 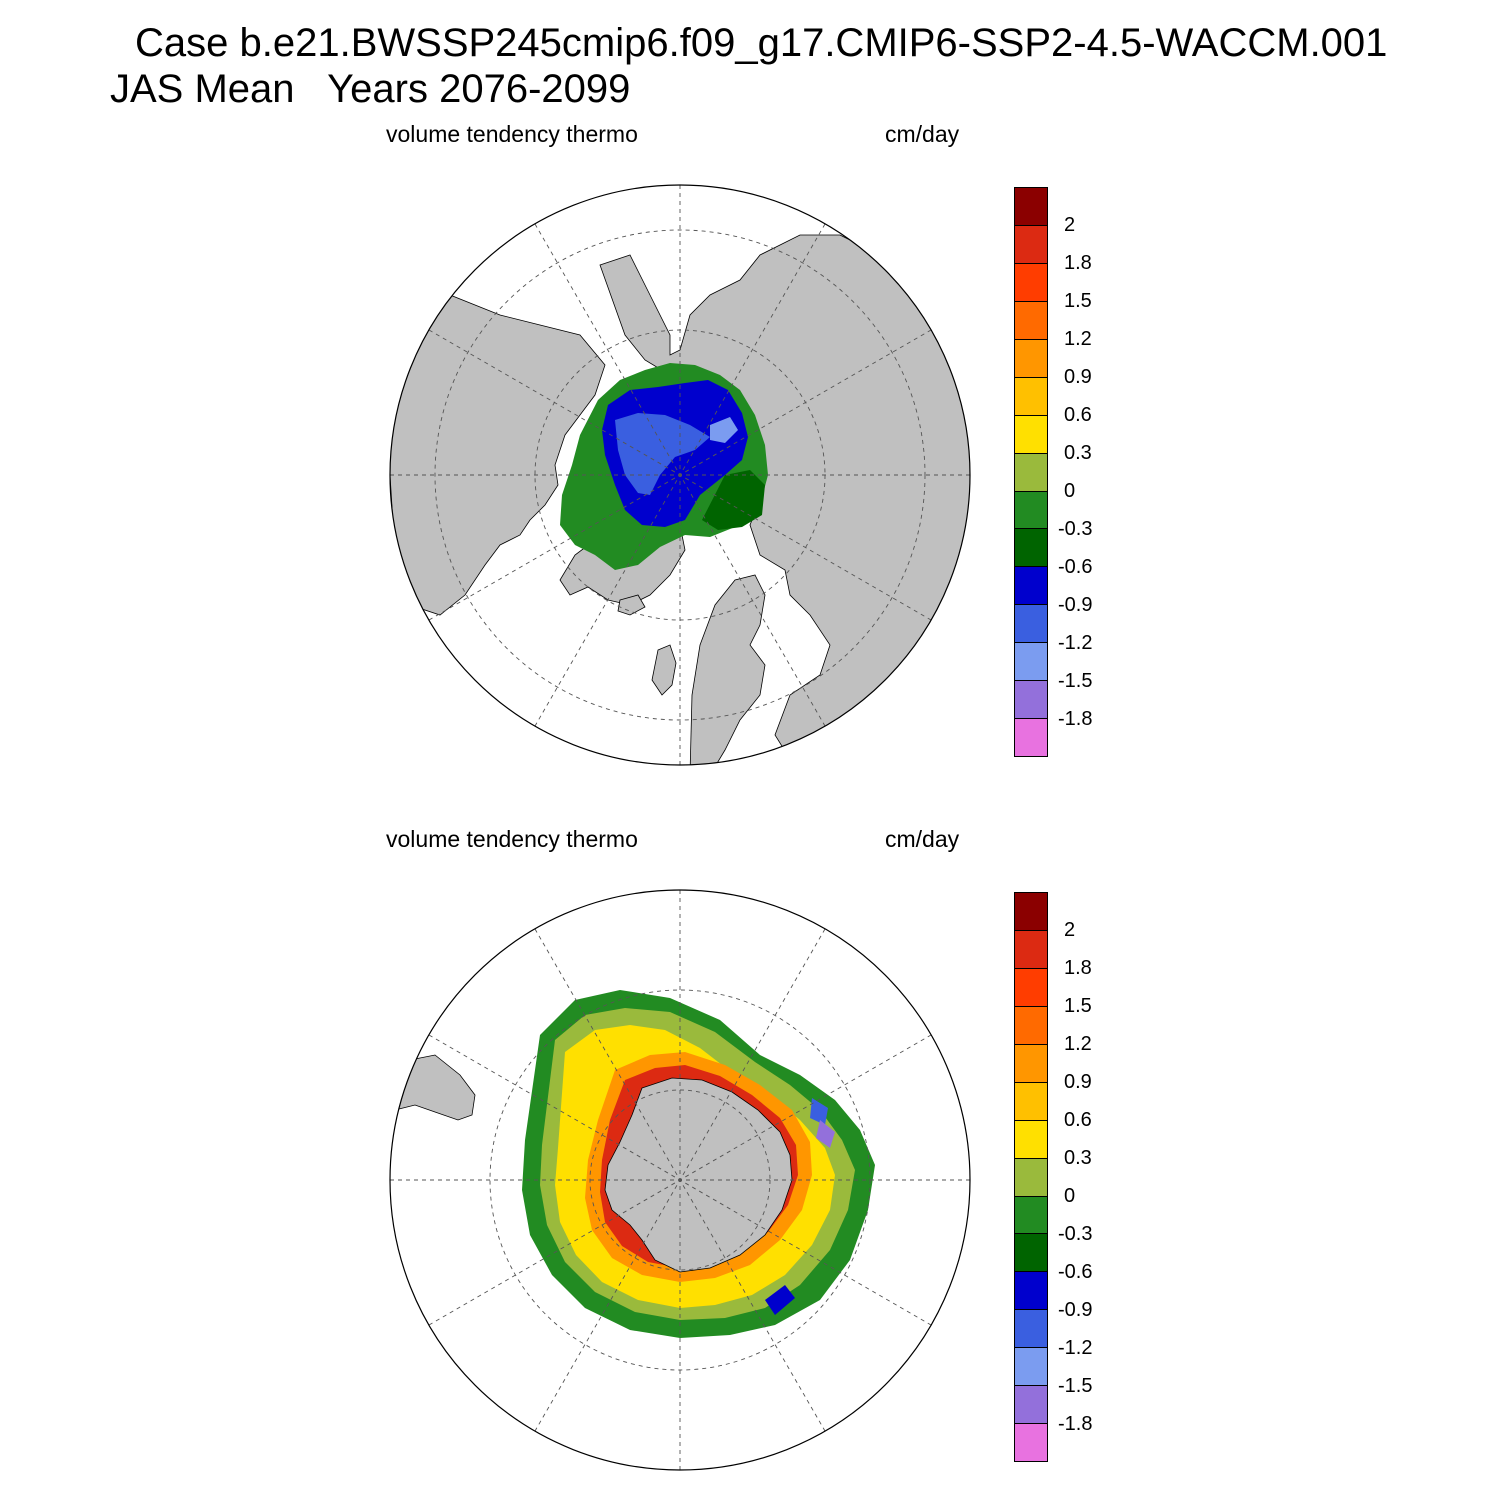 What do you see at coordinates (662, 454) in the screenshot?
I see `north-ice-lightblue` at bounding box center [662, 454].